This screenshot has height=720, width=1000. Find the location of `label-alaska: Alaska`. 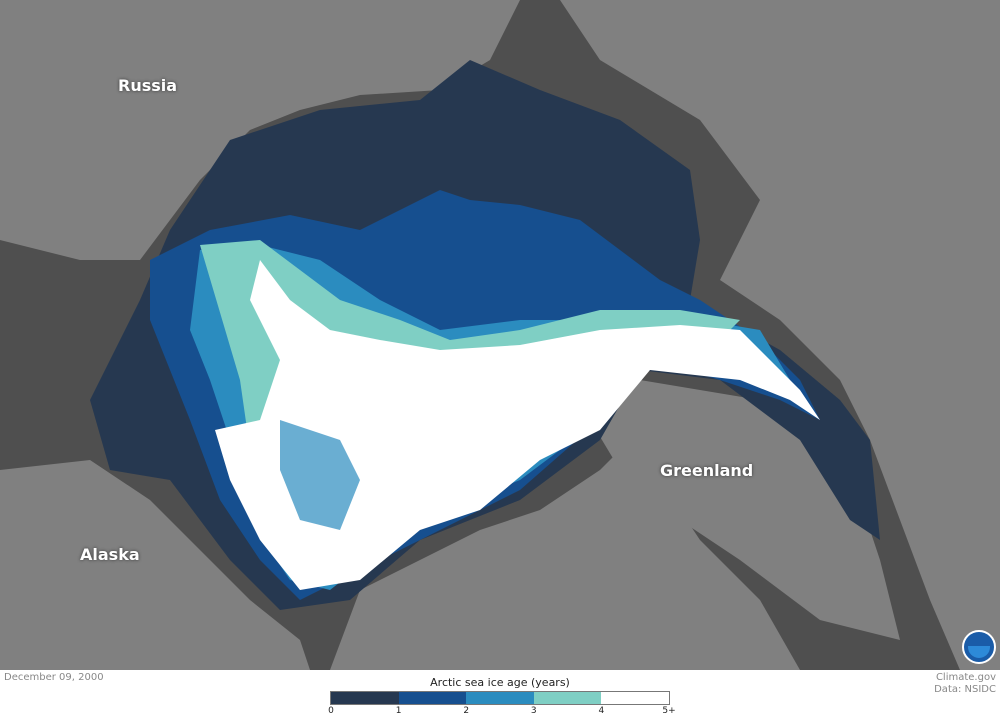

label-alaska: Alaska is located at coordinates (110, 554).